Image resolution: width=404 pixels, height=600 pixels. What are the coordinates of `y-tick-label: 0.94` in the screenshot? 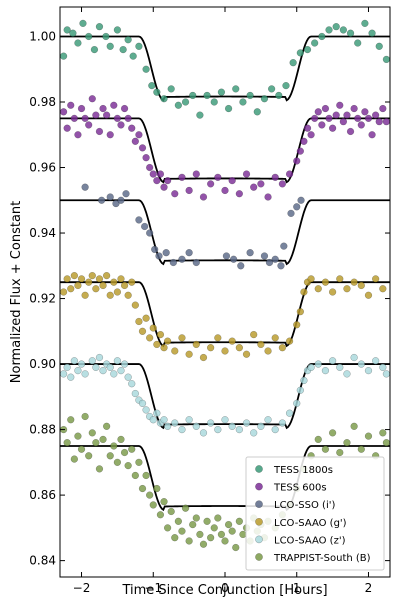 It's located at (42, 233).